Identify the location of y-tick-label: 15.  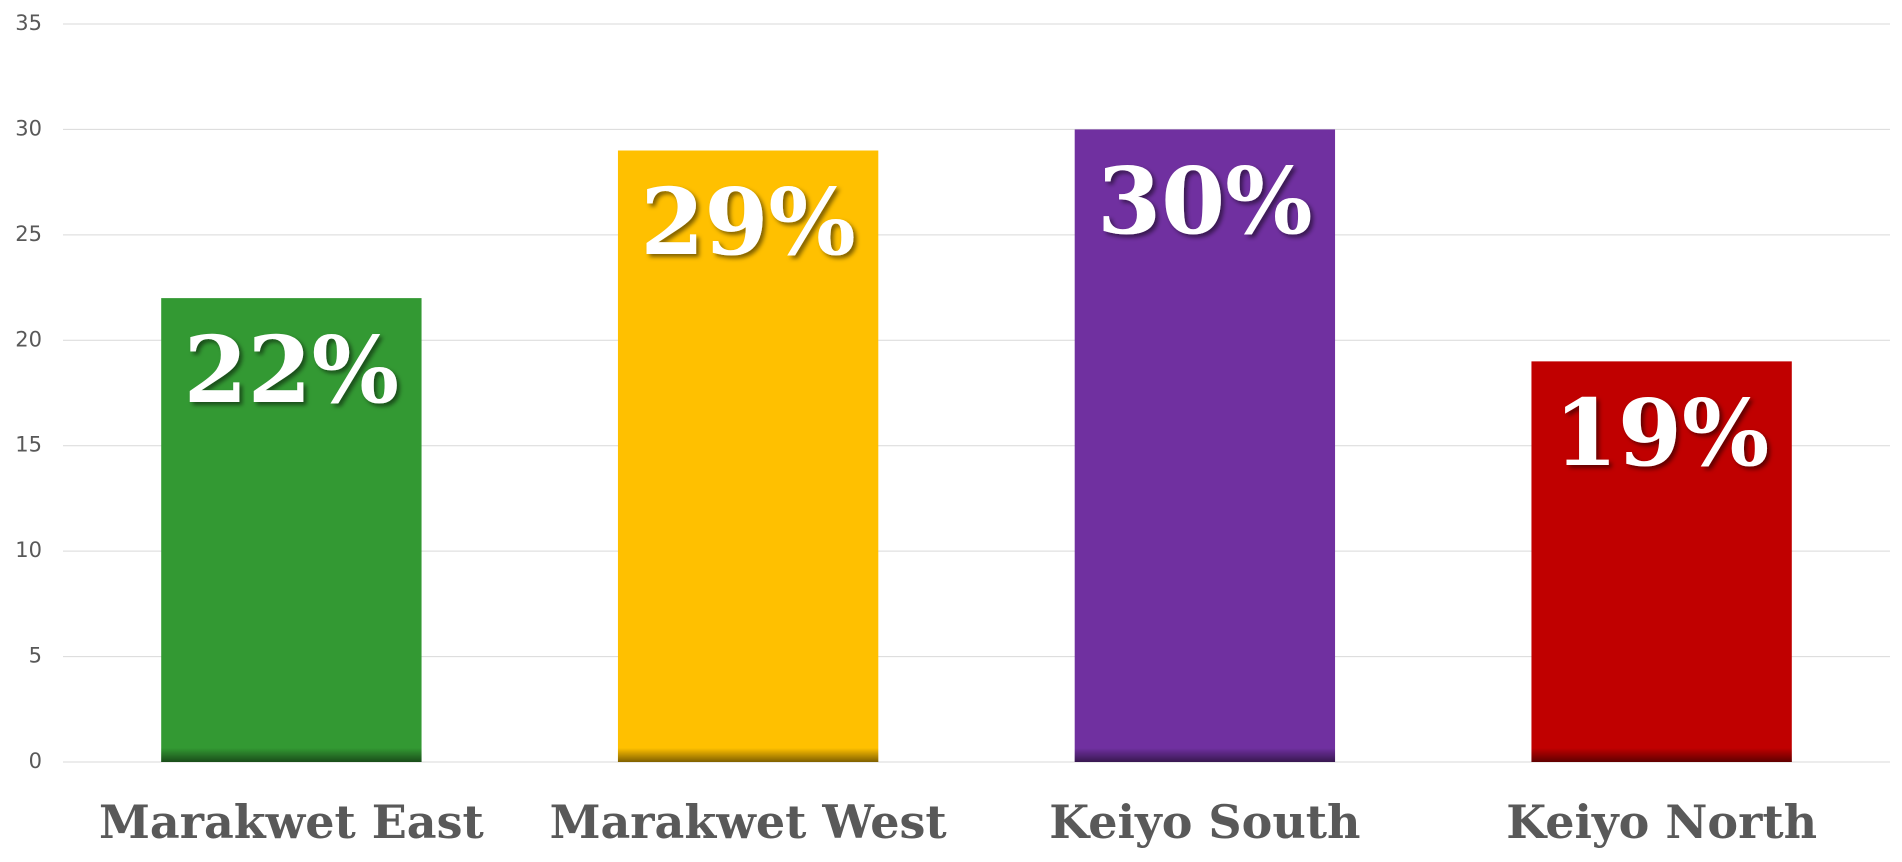
(28, 445).